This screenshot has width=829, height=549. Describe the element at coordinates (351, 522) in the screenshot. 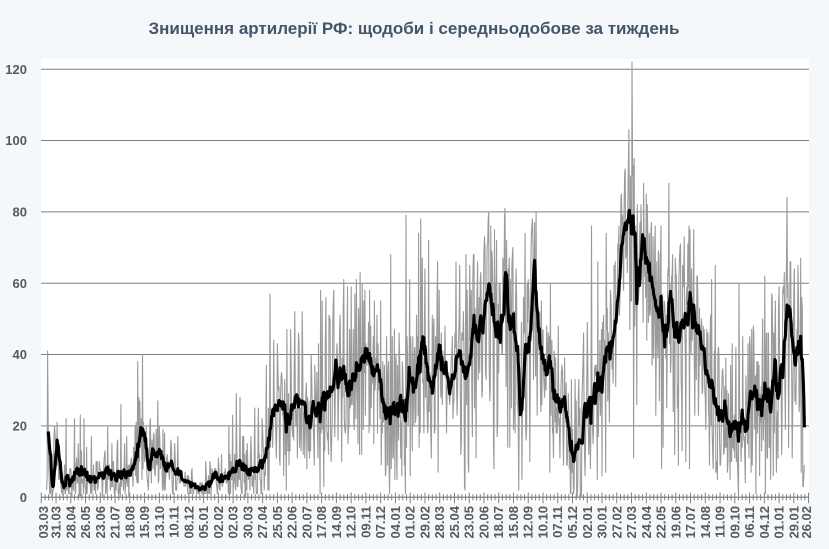

I see `svg-text: 12.10` at that location.